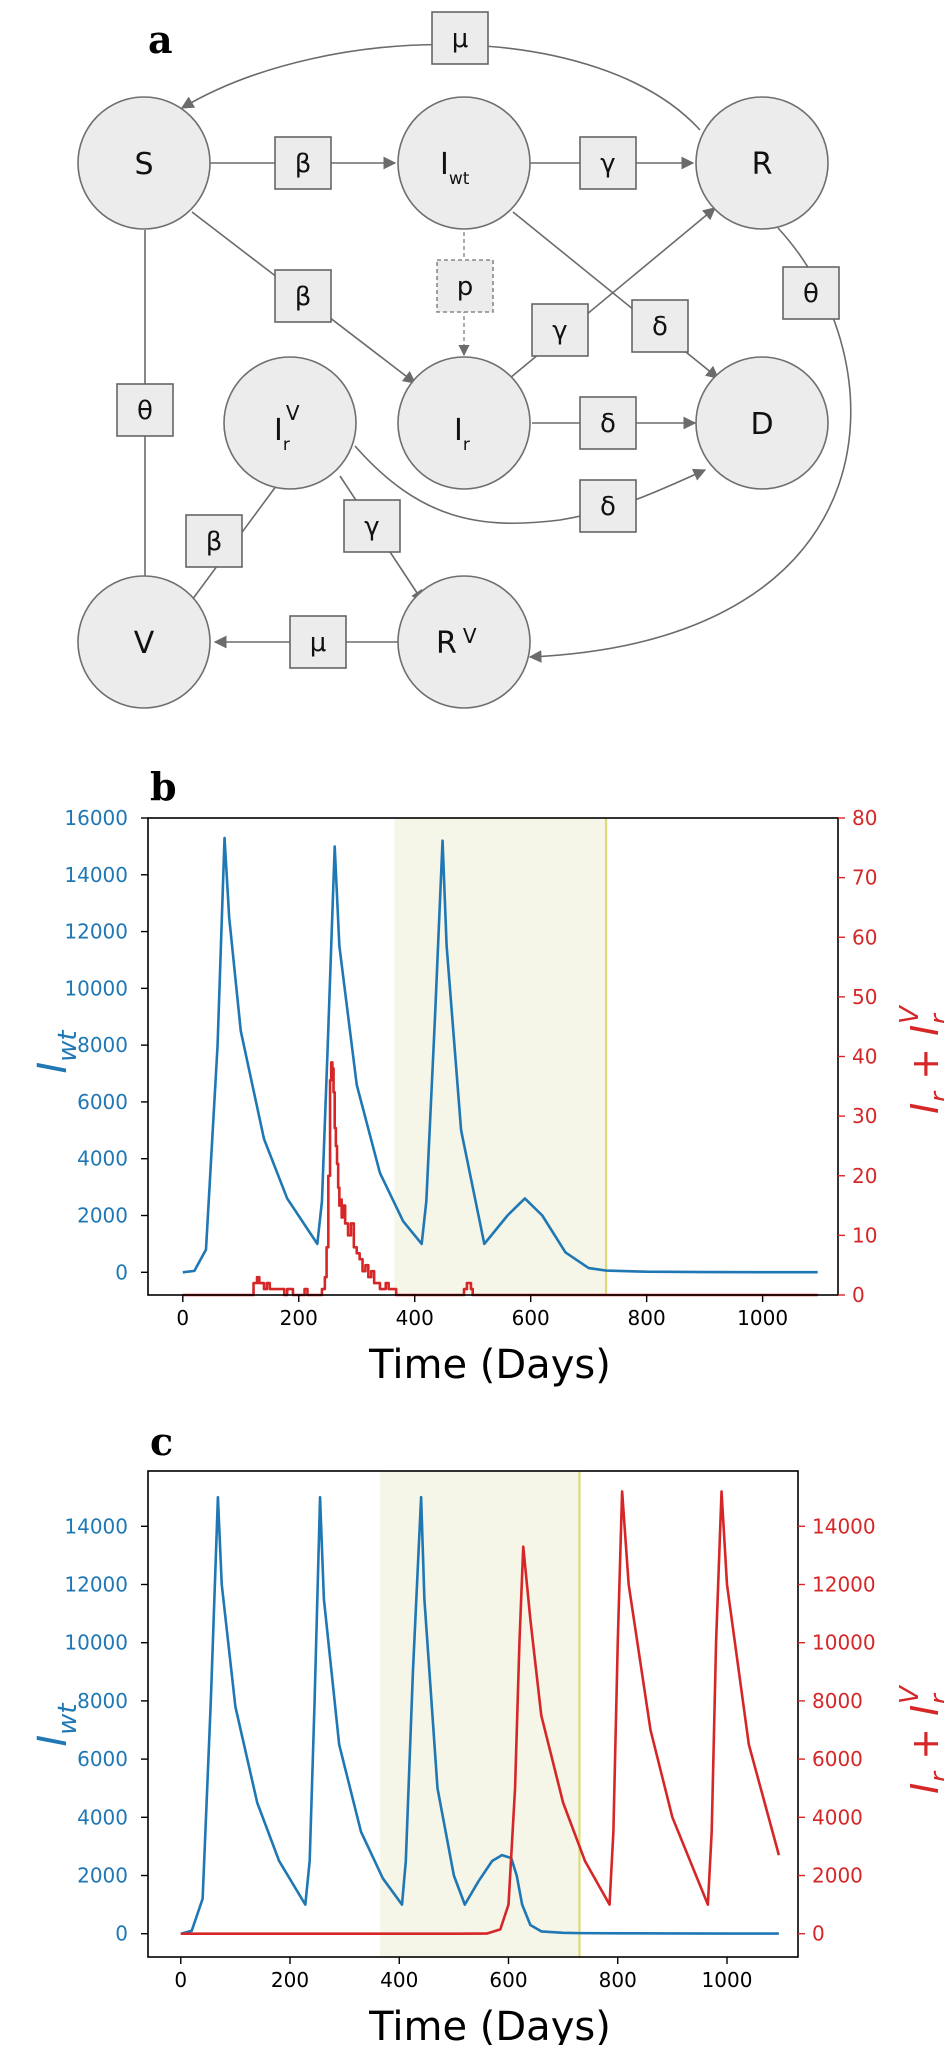 The height and width of the screenshot is (2045, 944). I want to click on rate-gamma-irv-rv: γ, so click(372, 526).